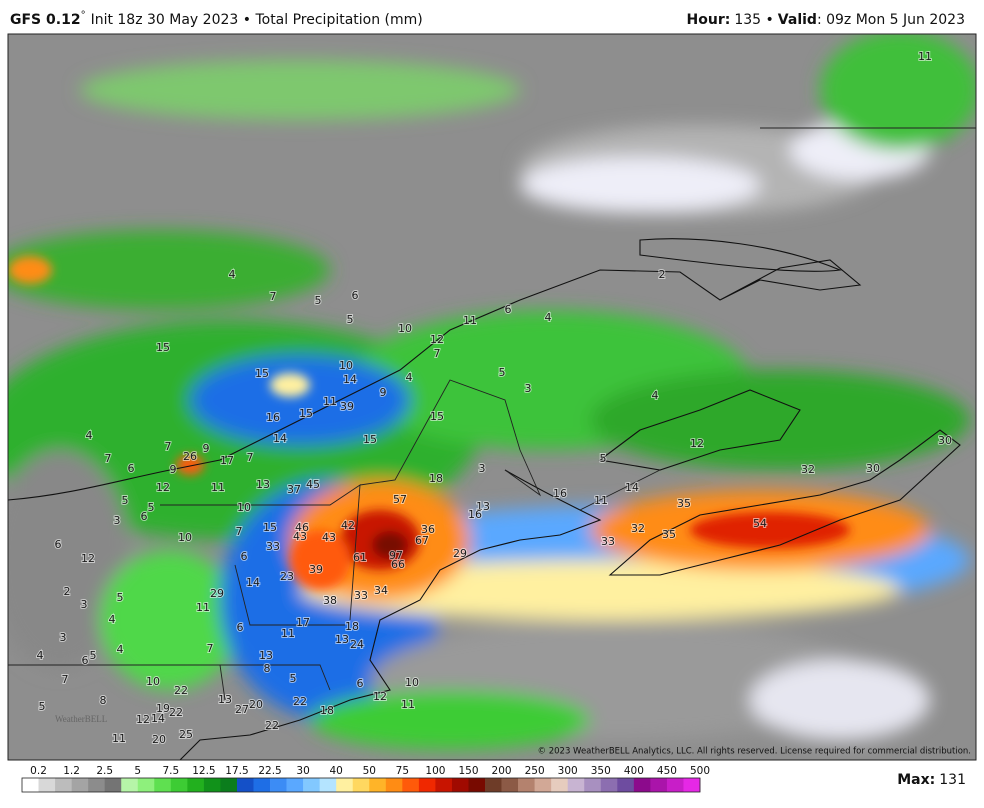 The height and width of the screenshot is (808, 984). Describe the element at coordinates (84, 604) in the screenshot. I see `map-value-label: 3` at that location.